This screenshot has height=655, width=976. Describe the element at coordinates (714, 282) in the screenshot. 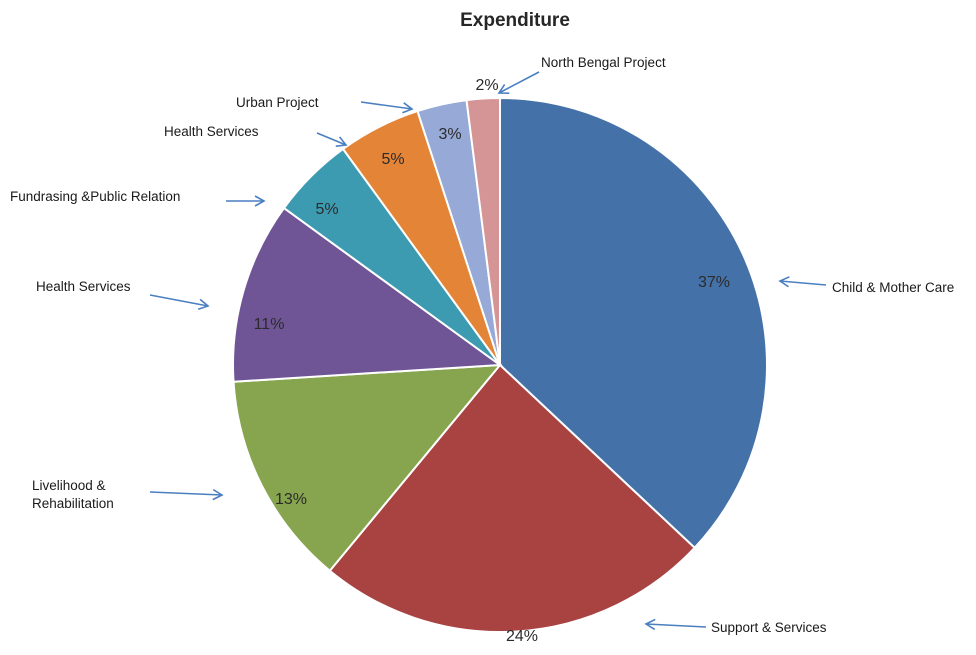

I see `slice-percent-label: 37%` at that location.